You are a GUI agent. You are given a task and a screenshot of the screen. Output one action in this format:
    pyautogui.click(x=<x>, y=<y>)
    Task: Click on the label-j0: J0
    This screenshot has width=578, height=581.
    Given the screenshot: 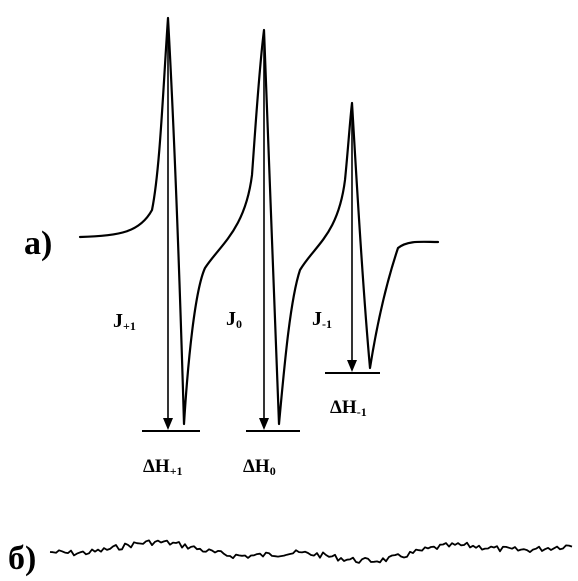 What is the action you would take?
    pyautogui.click(x=234, y=319)
    